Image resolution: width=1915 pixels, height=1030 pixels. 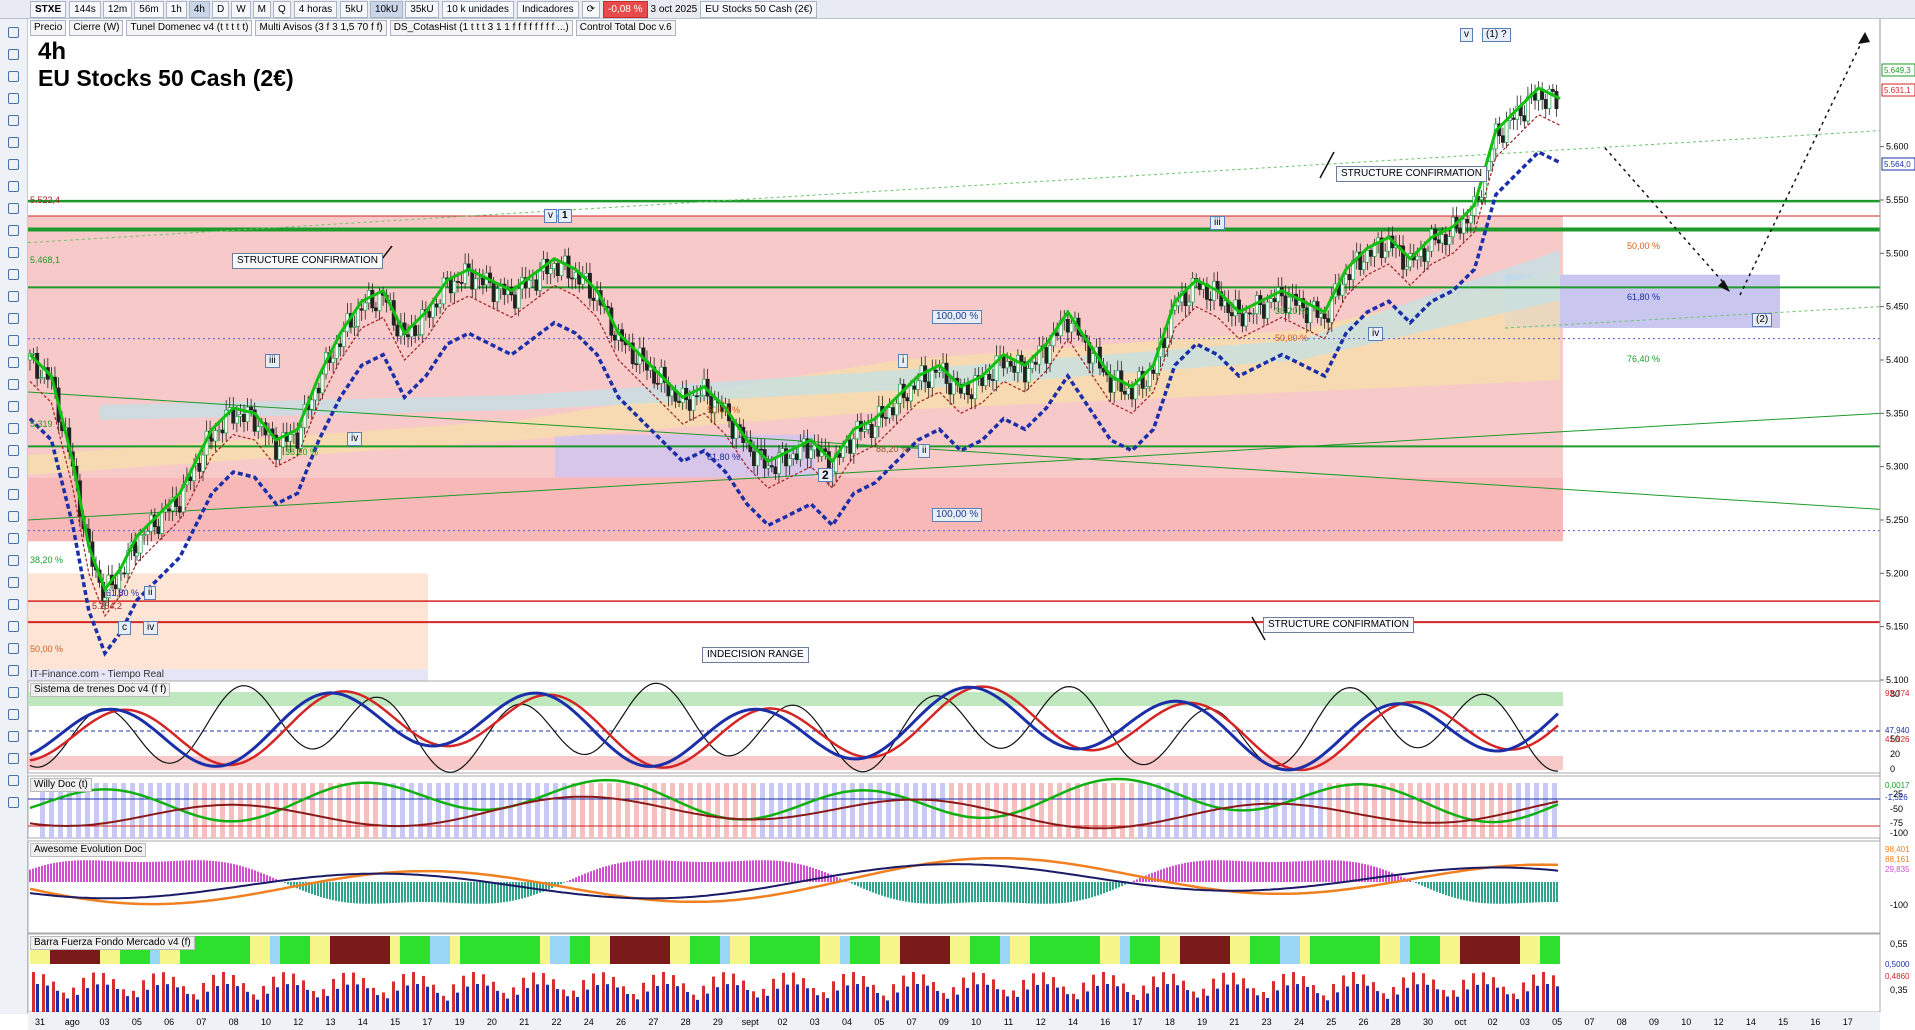 What do you see at coordinates (477, 9) in the screenshot?
I see `units-selector: 10 k unidades` at bounding box center [477, 9].